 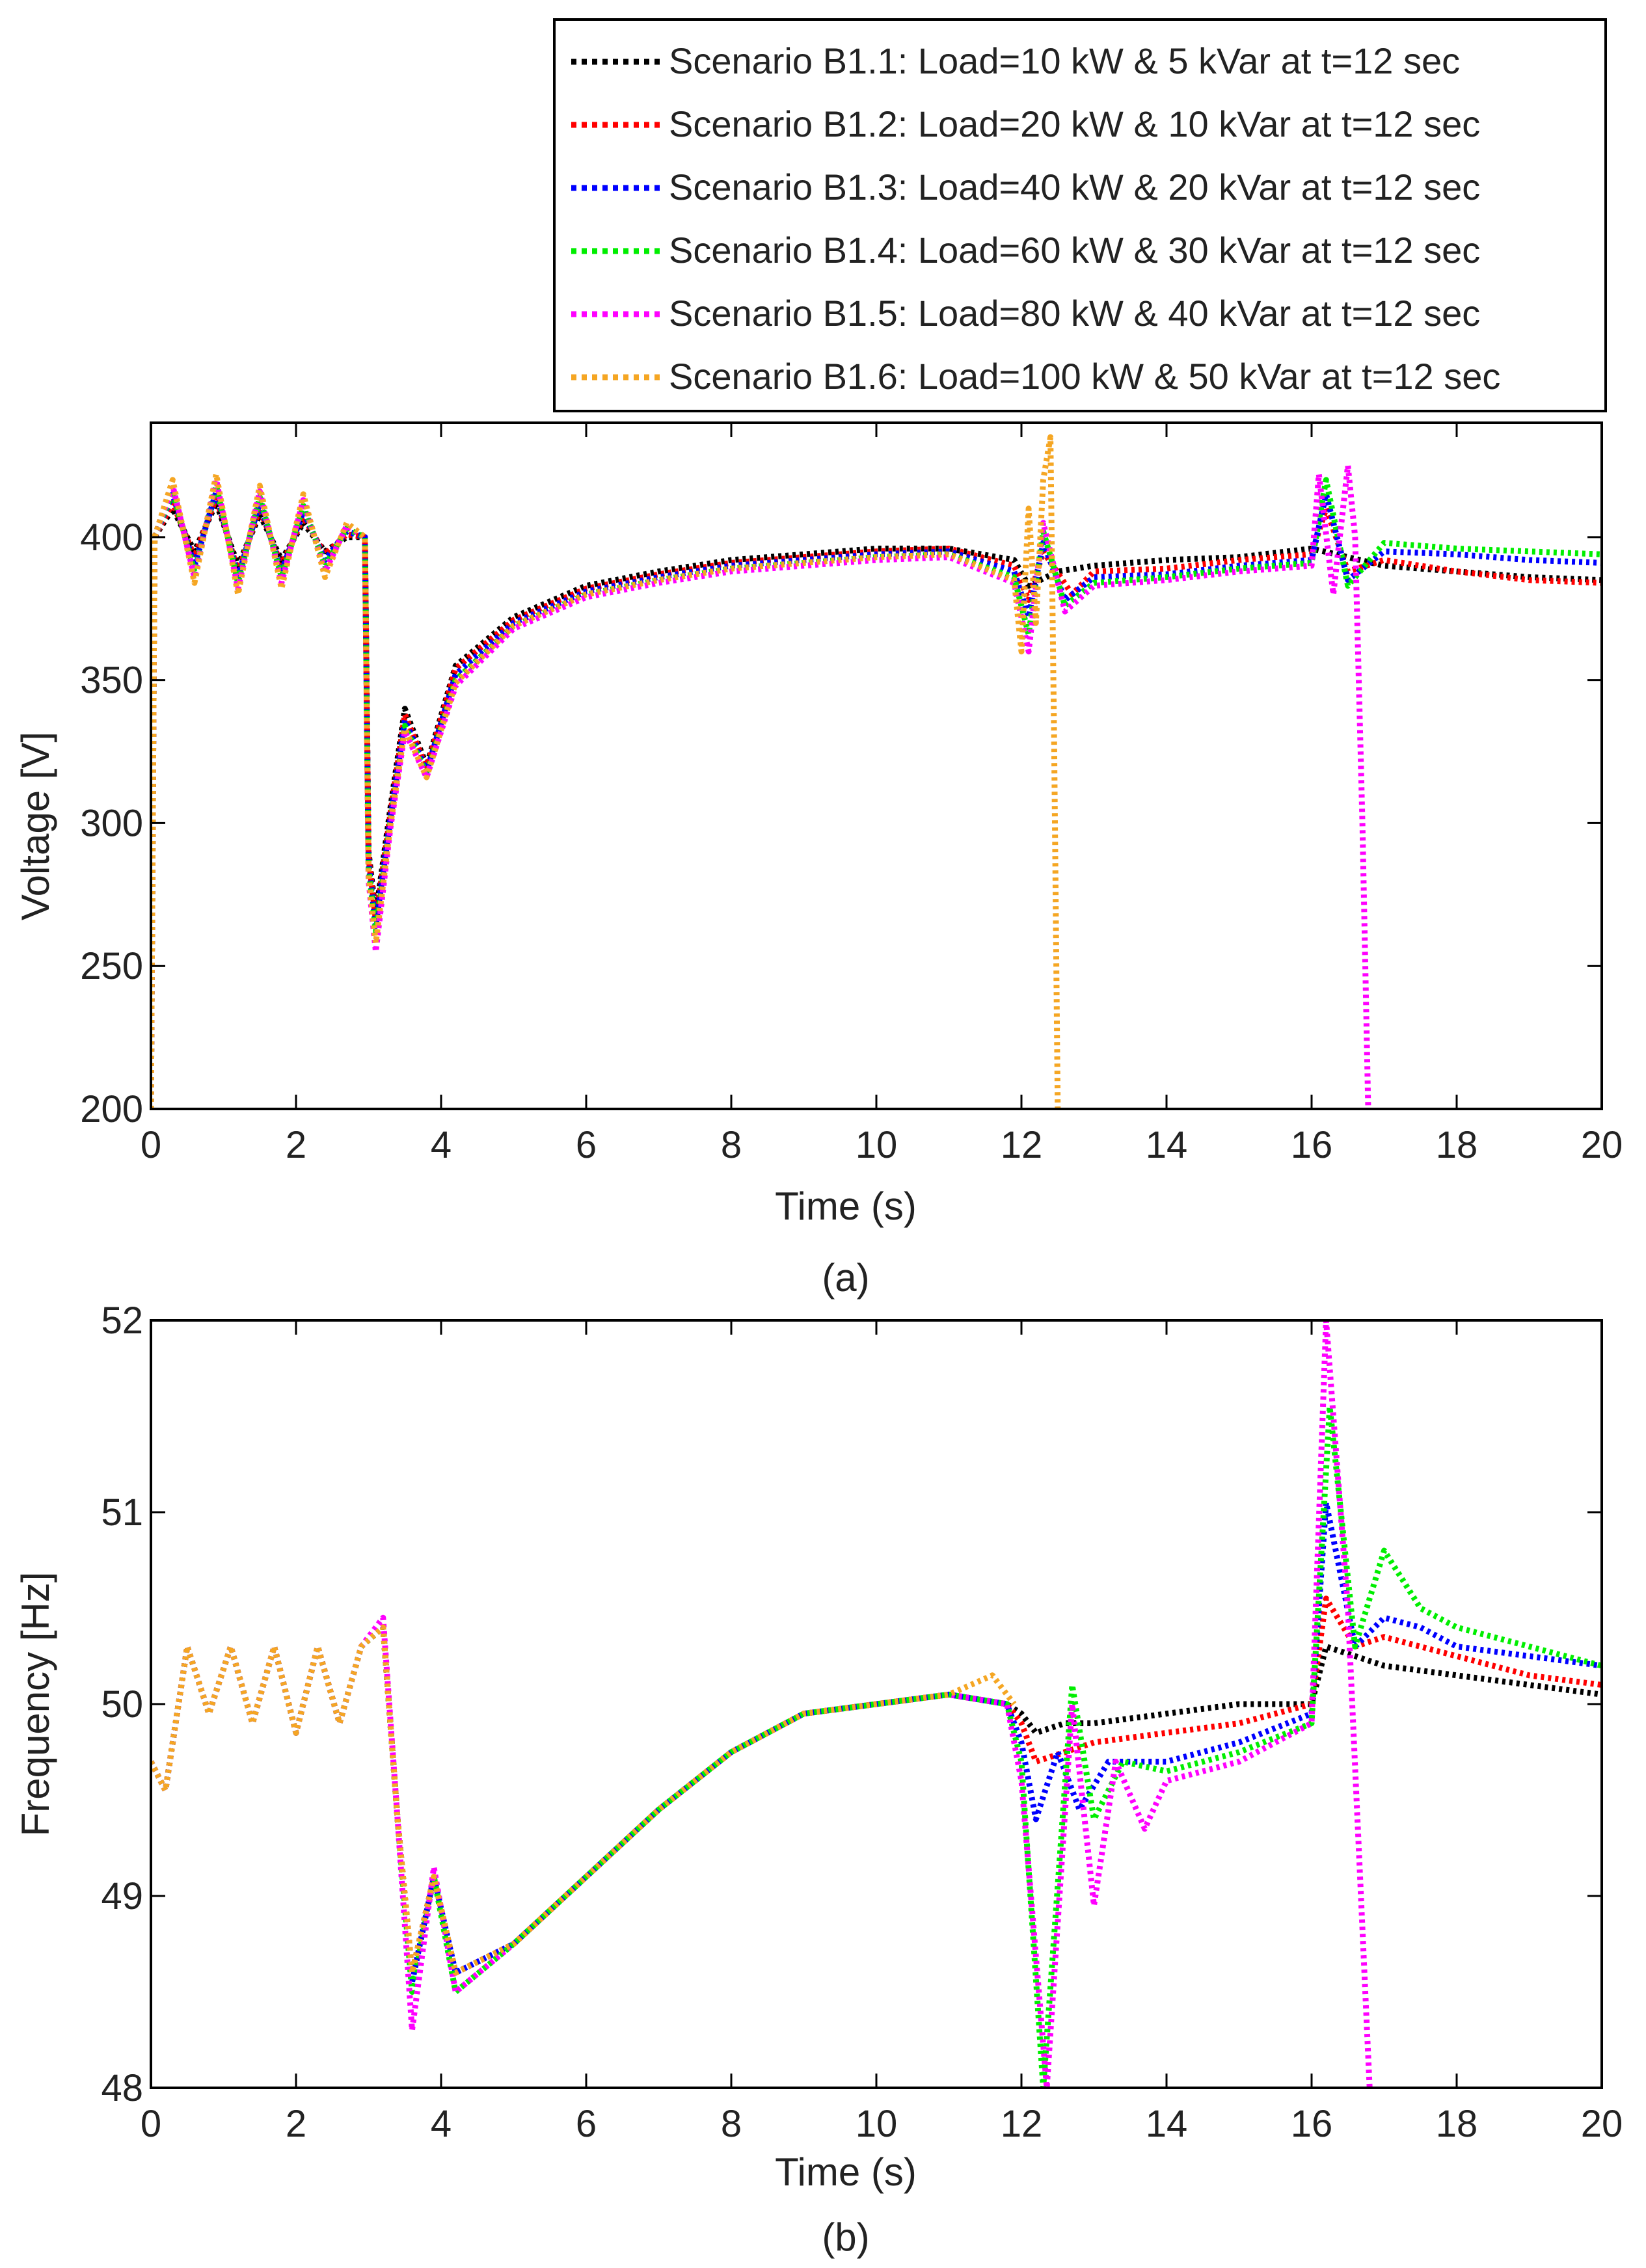 I want to click on voltage-y-axis-label: Voltage [V], so click(x=35, y=826).